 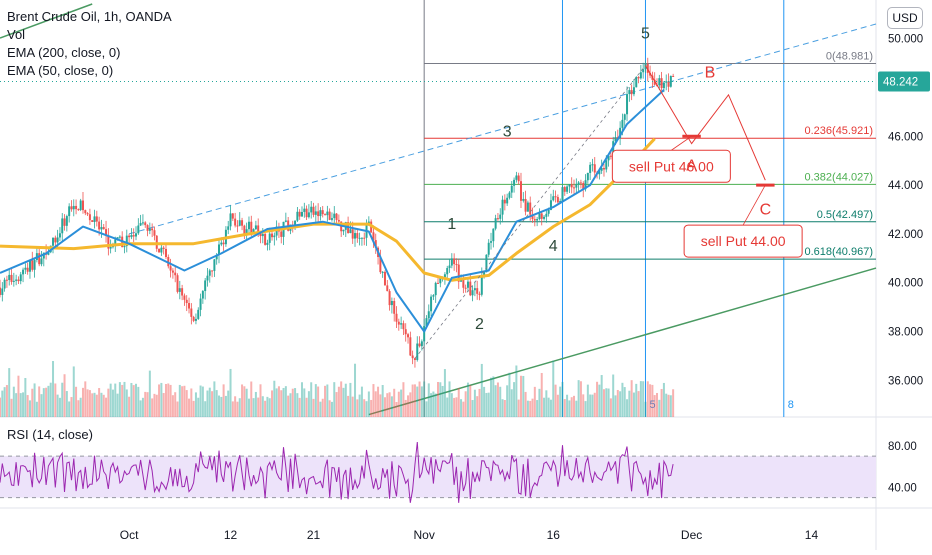 What do you see at coordinates (905, 40) in the screenshot?
I see `price-tick-label: 50.000` at bounding box center [905, 40].